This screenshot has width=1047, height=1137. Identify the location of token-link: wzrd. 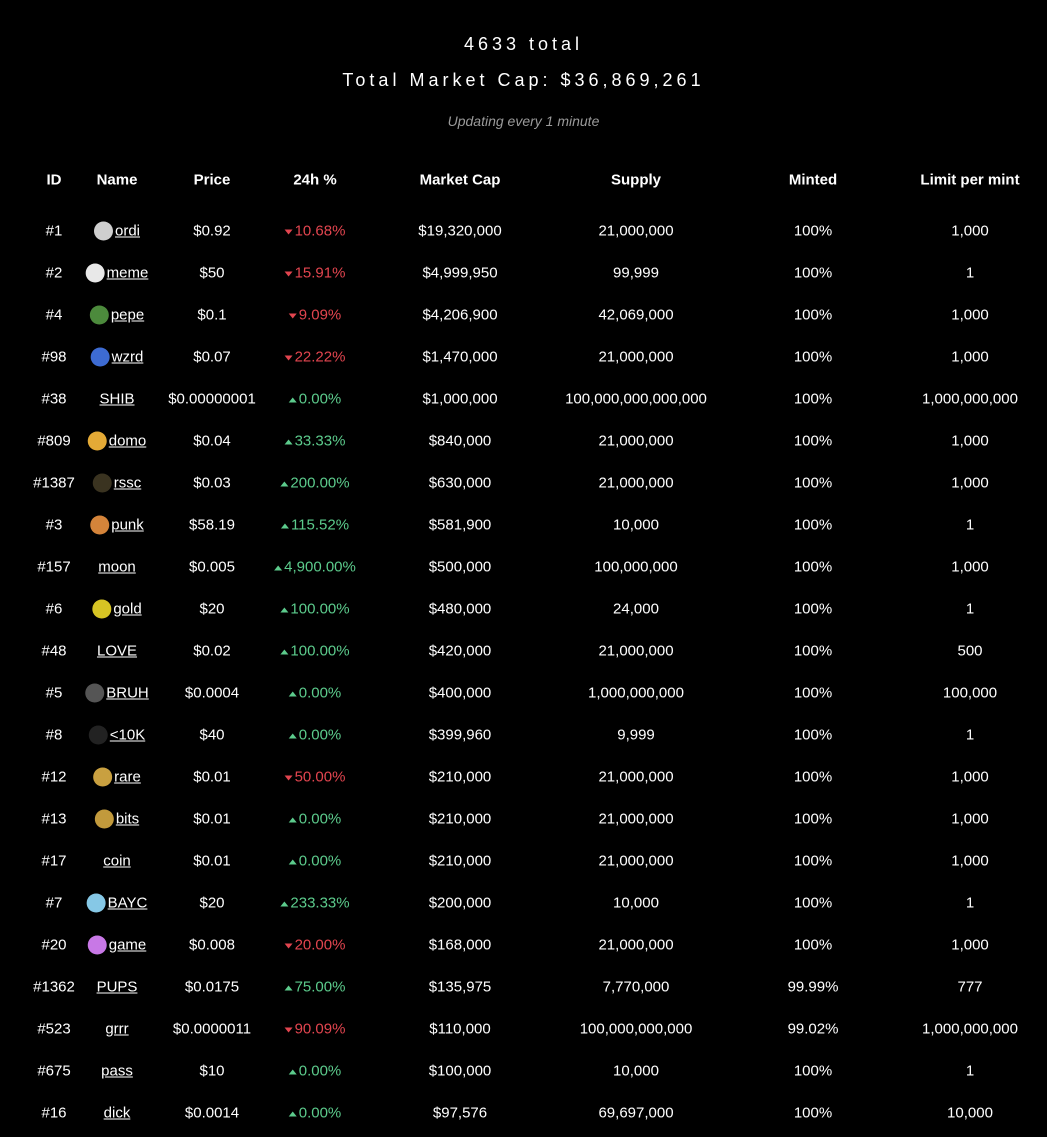
(127, 357).